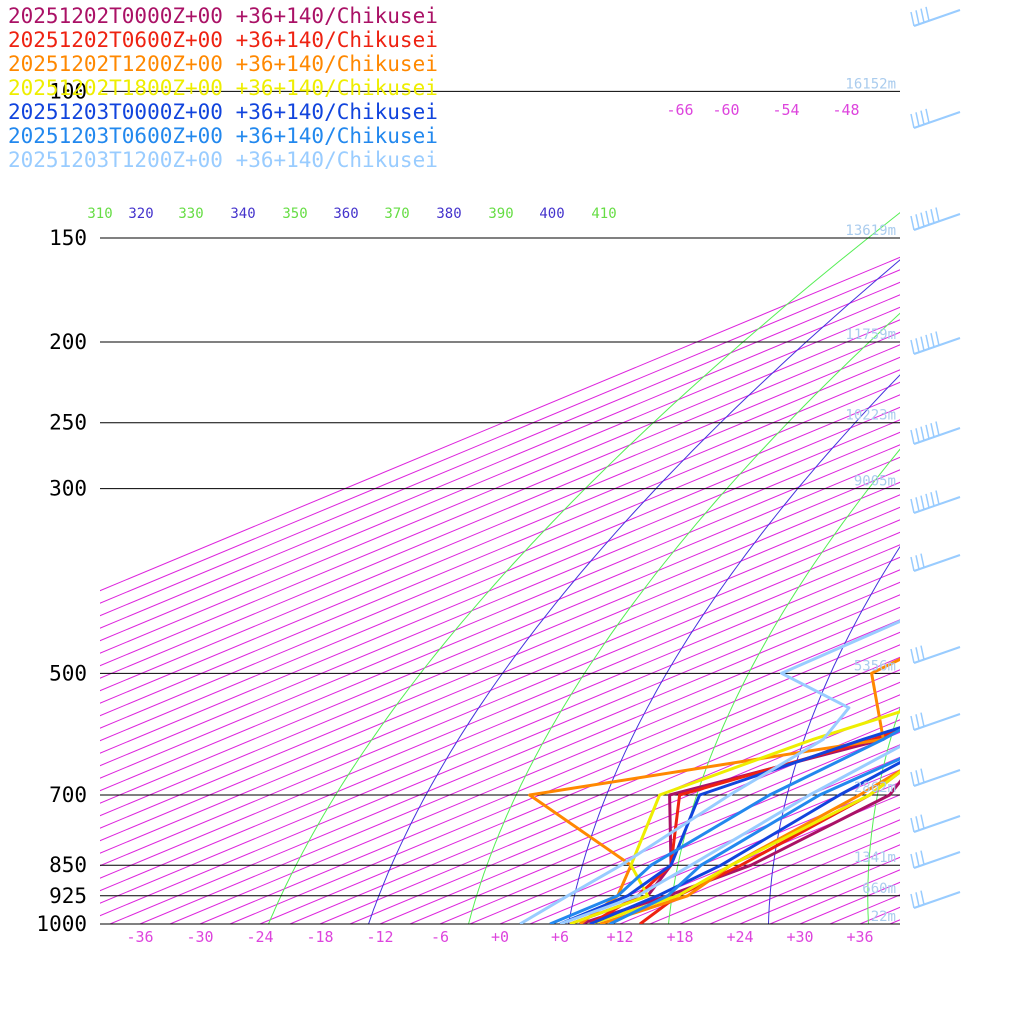 The image size is (1024, 1024). I want to click on upper-temp-label: -54, so click(785, 110).